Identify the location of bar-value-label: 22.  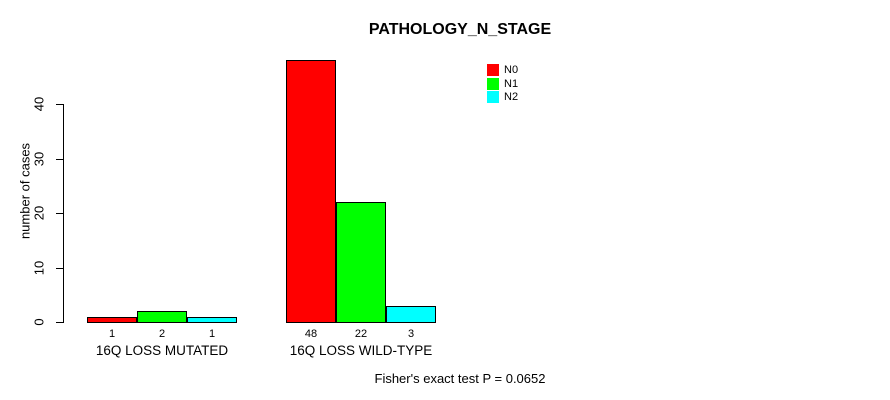
(361, 334).